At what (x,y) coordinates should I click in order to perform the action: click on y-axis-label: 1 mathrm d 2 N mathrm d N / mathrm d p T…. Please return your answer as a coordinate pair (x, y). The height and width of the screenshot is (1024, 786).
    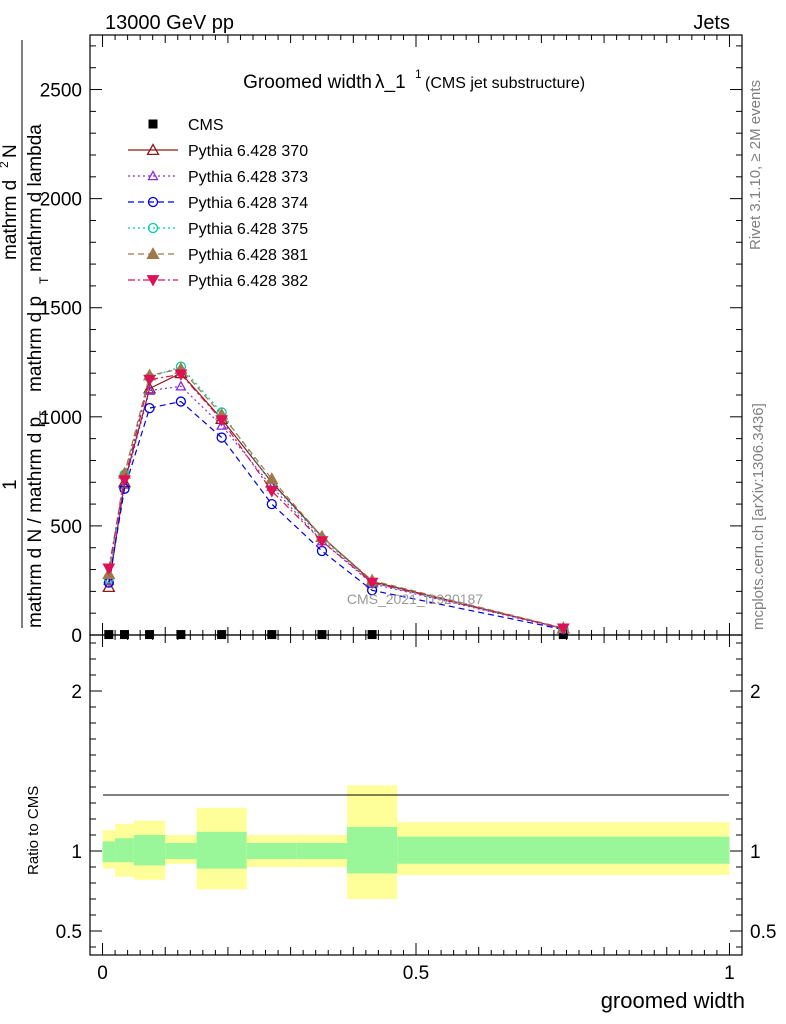
    Looking at the image, I should click on (25, 334).